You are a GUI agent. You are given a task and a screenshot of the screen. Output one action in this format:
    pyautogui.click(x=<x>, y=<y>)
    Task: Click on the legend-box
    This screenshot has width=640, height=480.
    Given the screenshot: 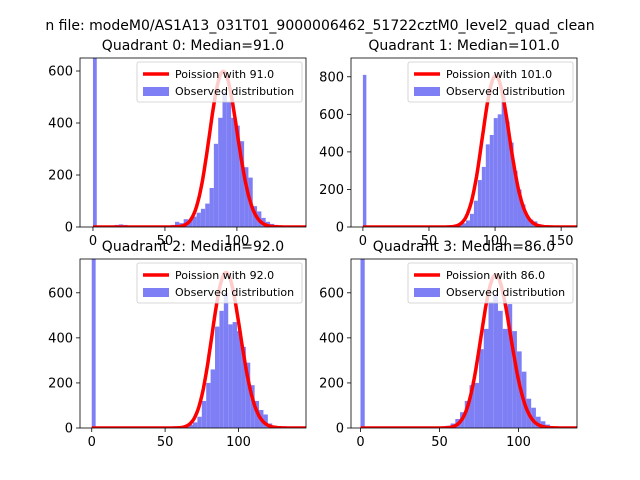 What is the action you would take?
    pyautogui.click(x=490, y=82)
    